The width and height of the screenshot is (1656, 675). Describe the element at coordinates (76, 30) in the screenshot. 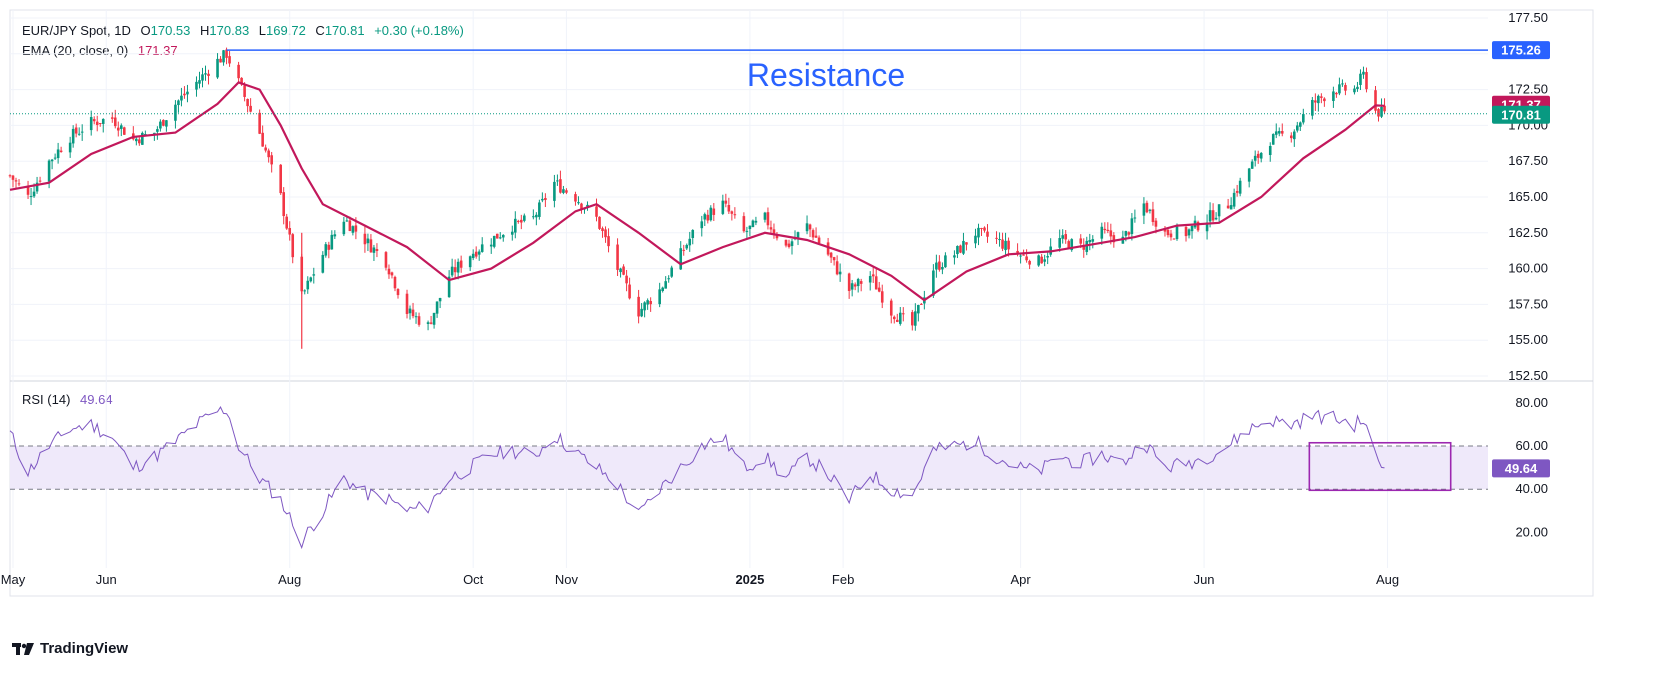

I see `symbol-label: EUR/JPY Spot, 1D` at that location.